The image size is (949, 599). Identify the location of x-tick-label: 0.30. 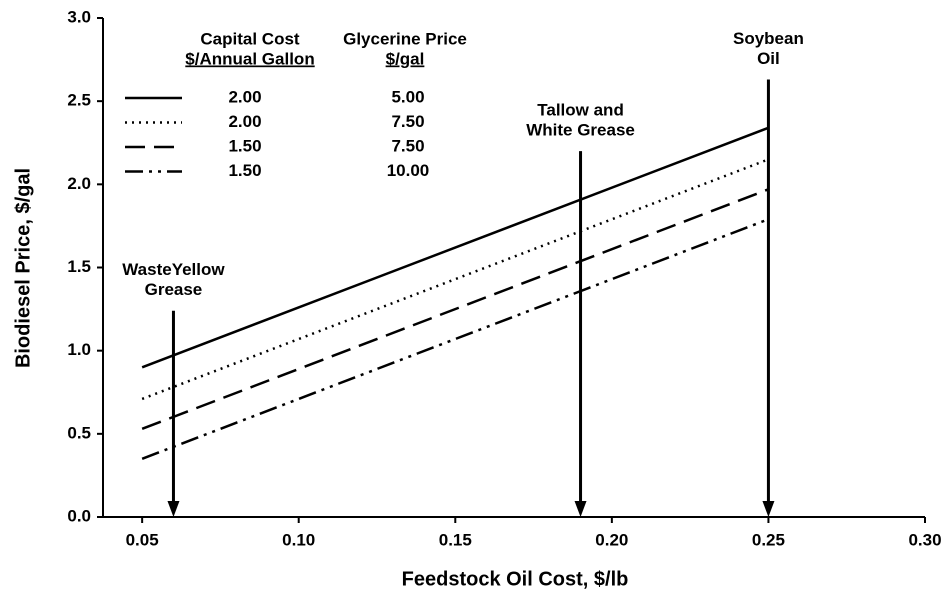
(924, 539).